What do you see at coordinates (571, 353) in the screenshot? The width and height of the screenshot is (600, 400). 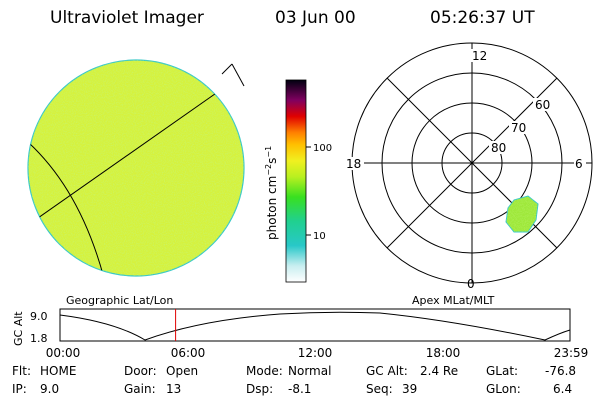 I see `xtick-2359: 23:59` at bounding box center [571, 353].